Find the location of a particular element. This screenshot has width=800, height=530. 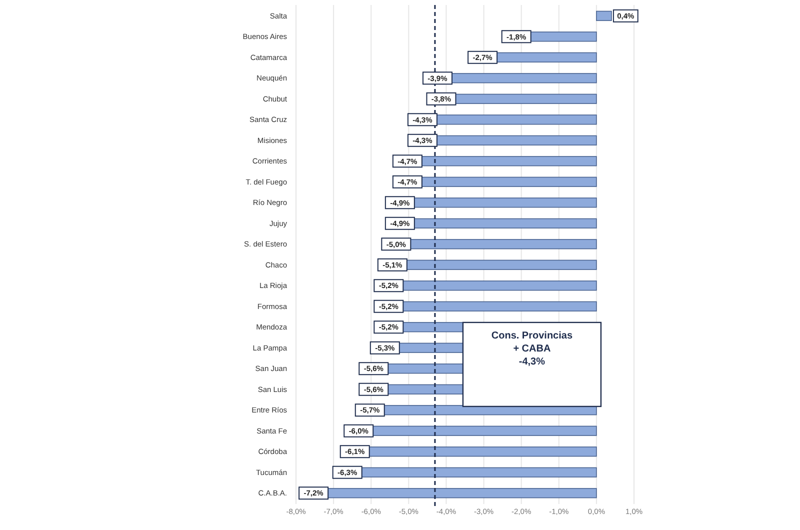

ref-line-label: Cons. Provincias + CABA -4,3% is located at coordinates (532, 349).